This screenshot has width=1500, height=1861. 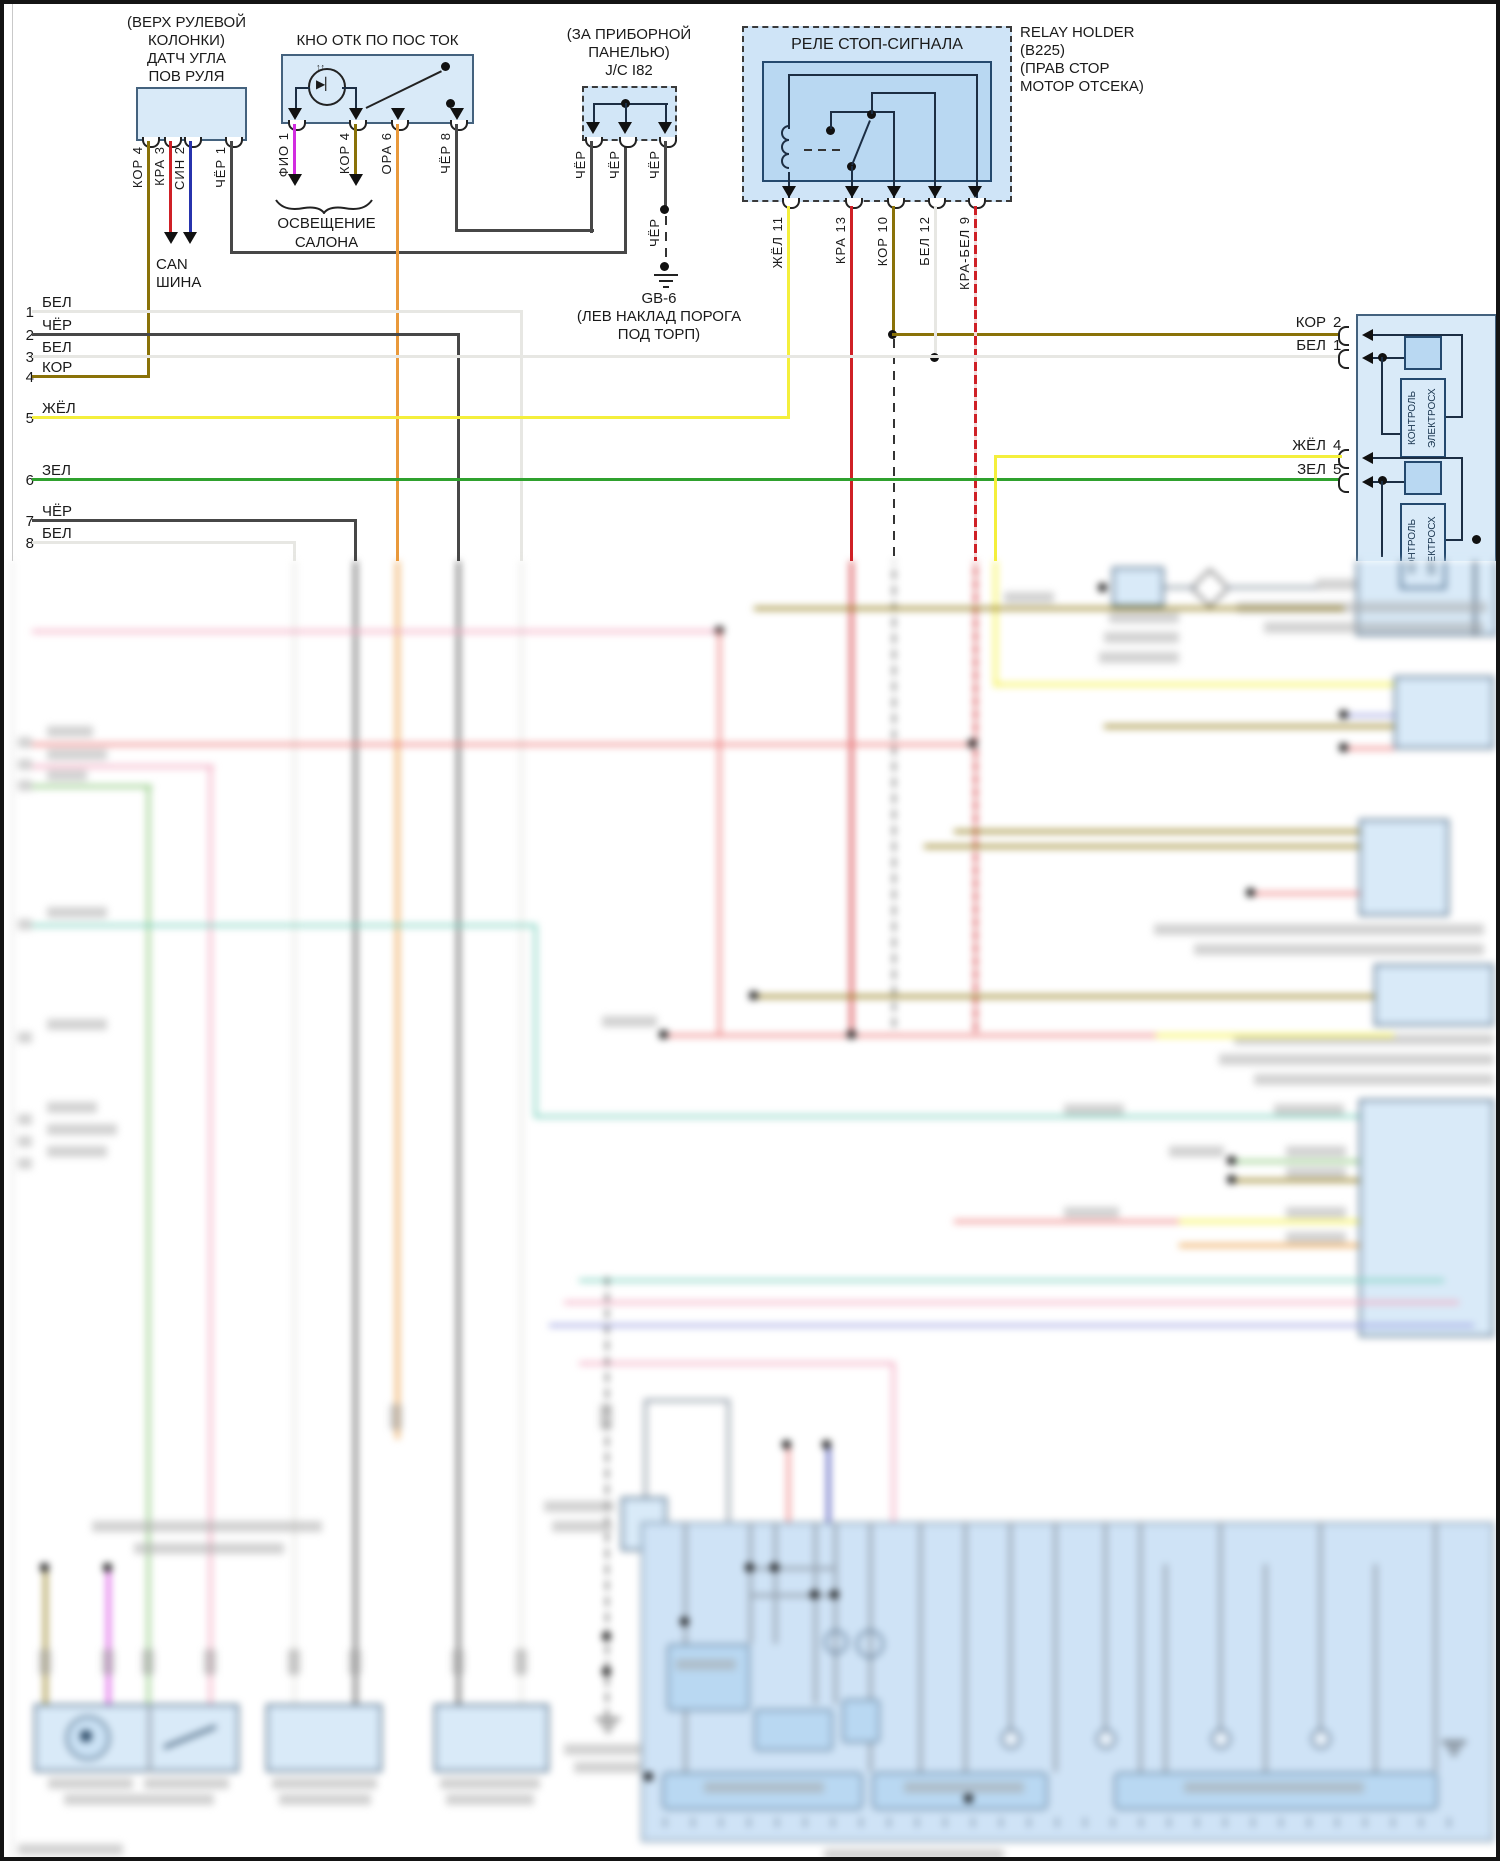 I want to click on row-number: 7, so click(x=29, y=521).